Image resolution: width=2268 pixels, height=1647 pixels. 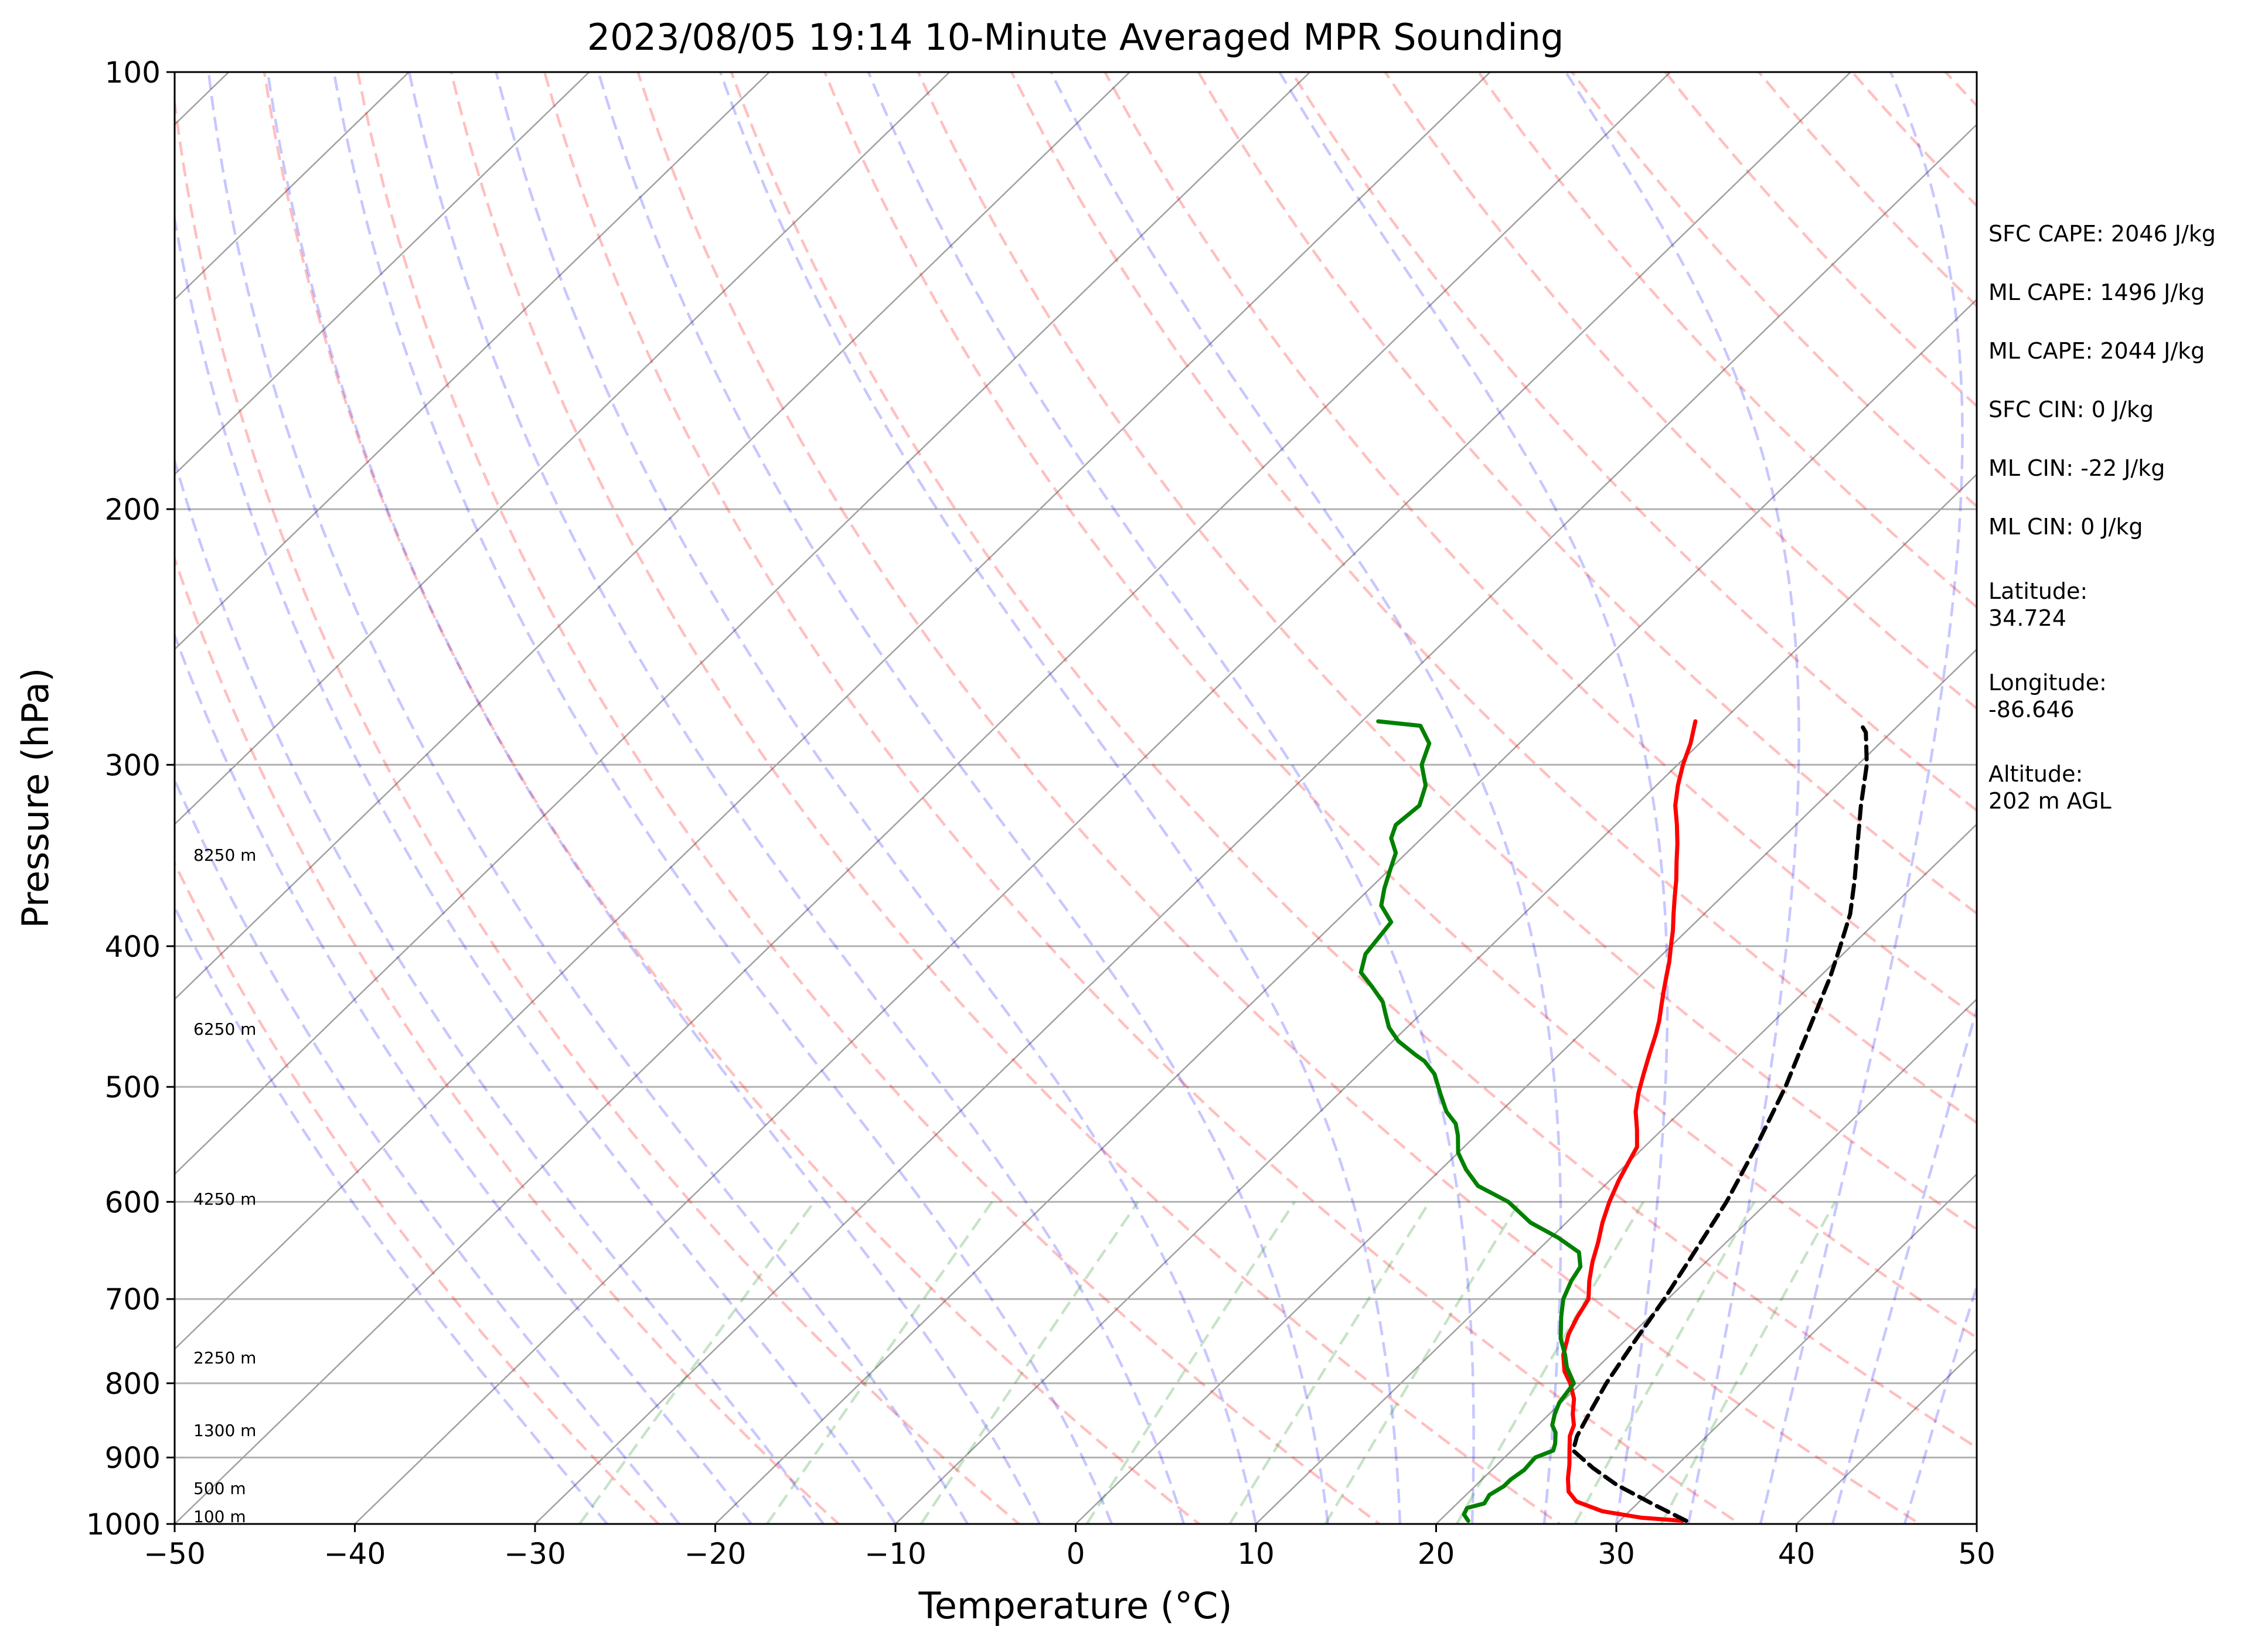 I want to click on x-tick-label: −50, so click(x=175, y=1554).